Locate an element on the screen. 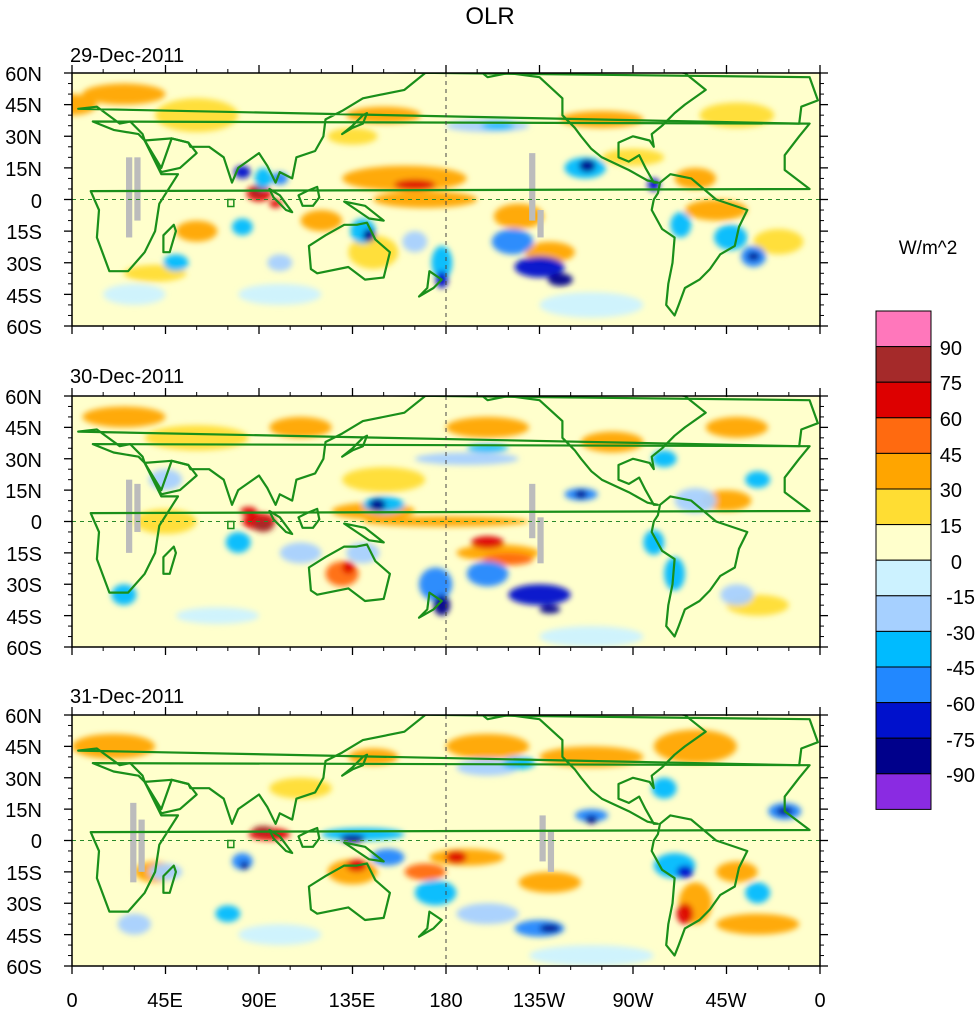 The image size is (980, 1014). lon-tick-label: 135E is located at coordinates (352, 1001).